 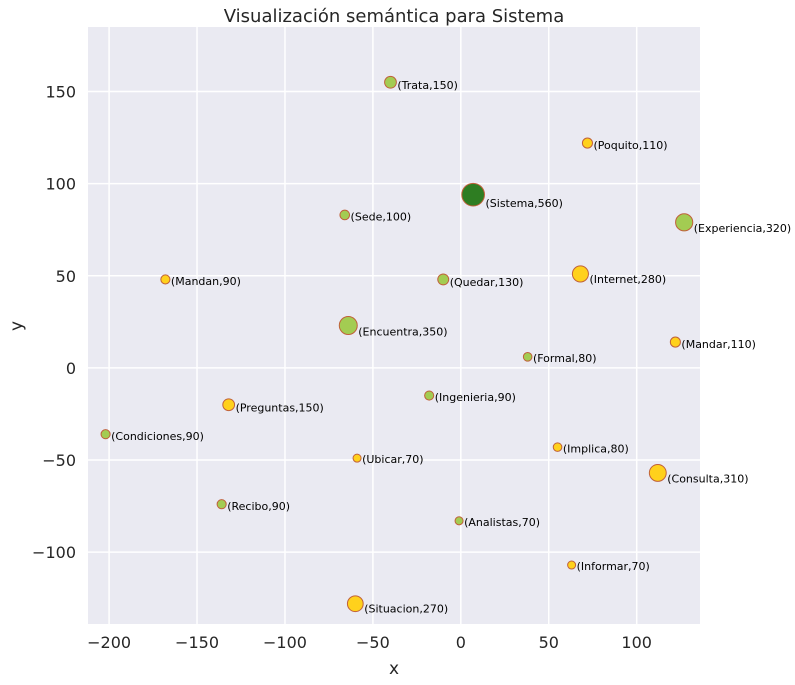 What do you see at coordinates (381, 217) in the screenshot?
I see `data-point-label: (Sede,100)` at bounding box center [381, 217].